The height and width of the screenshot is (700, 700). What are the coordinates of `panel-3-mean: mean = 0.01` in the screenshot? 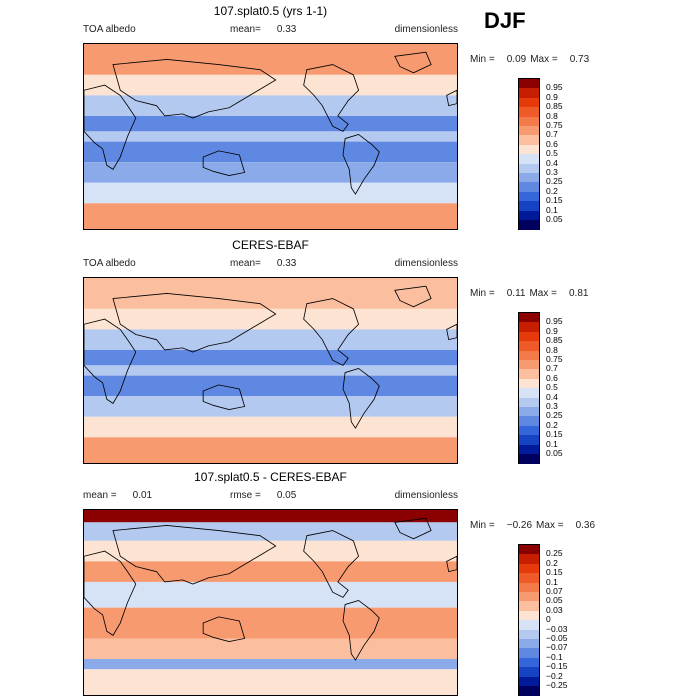 It's located at (118, 495).